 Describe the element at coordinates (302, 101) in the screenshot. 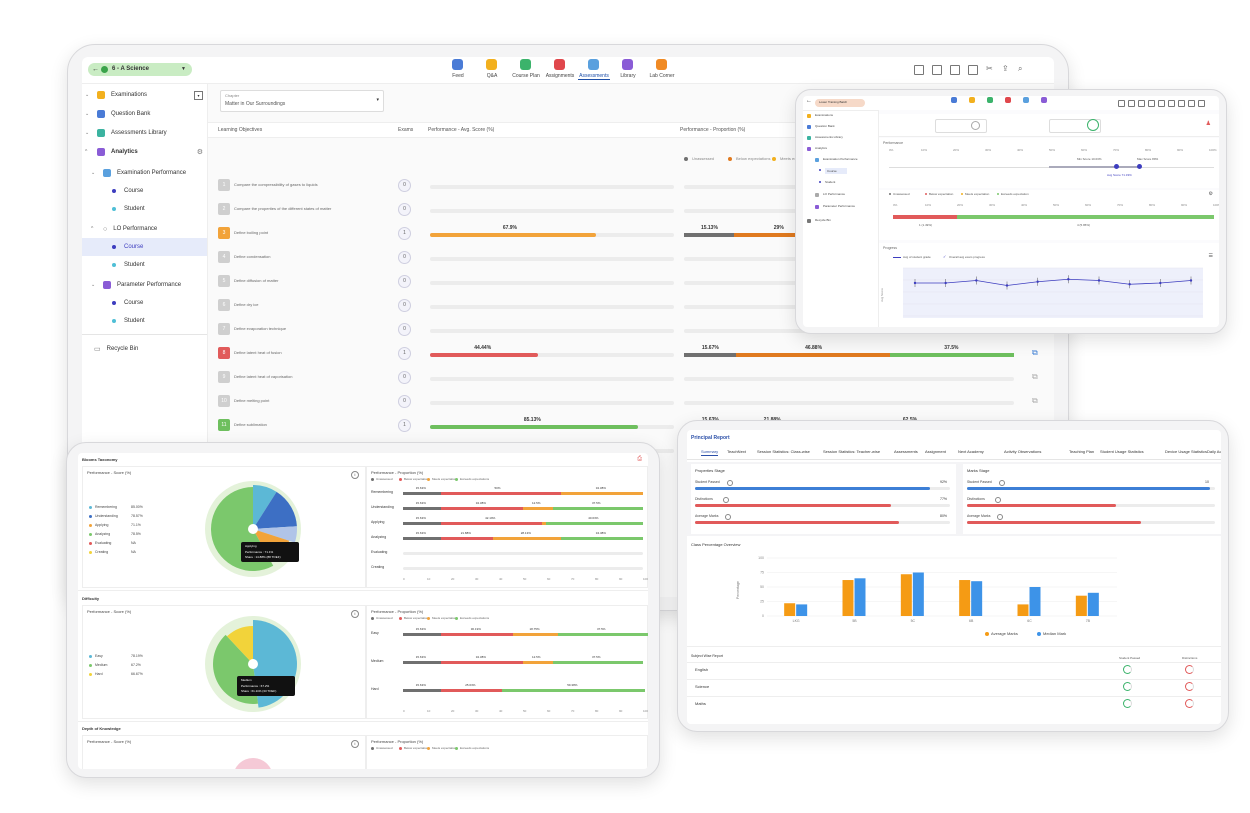

I see `chapter-dropdown: Chapter Matter in Our Surroundings ▾` at that location.